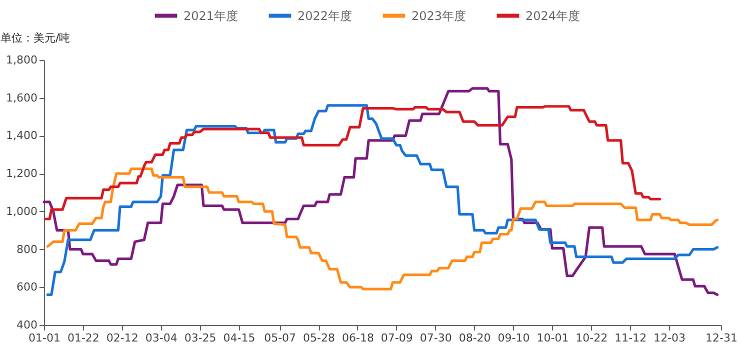 The image size is (741, 350). I want to click on legend-label: 2023年度, so click(439, 15).